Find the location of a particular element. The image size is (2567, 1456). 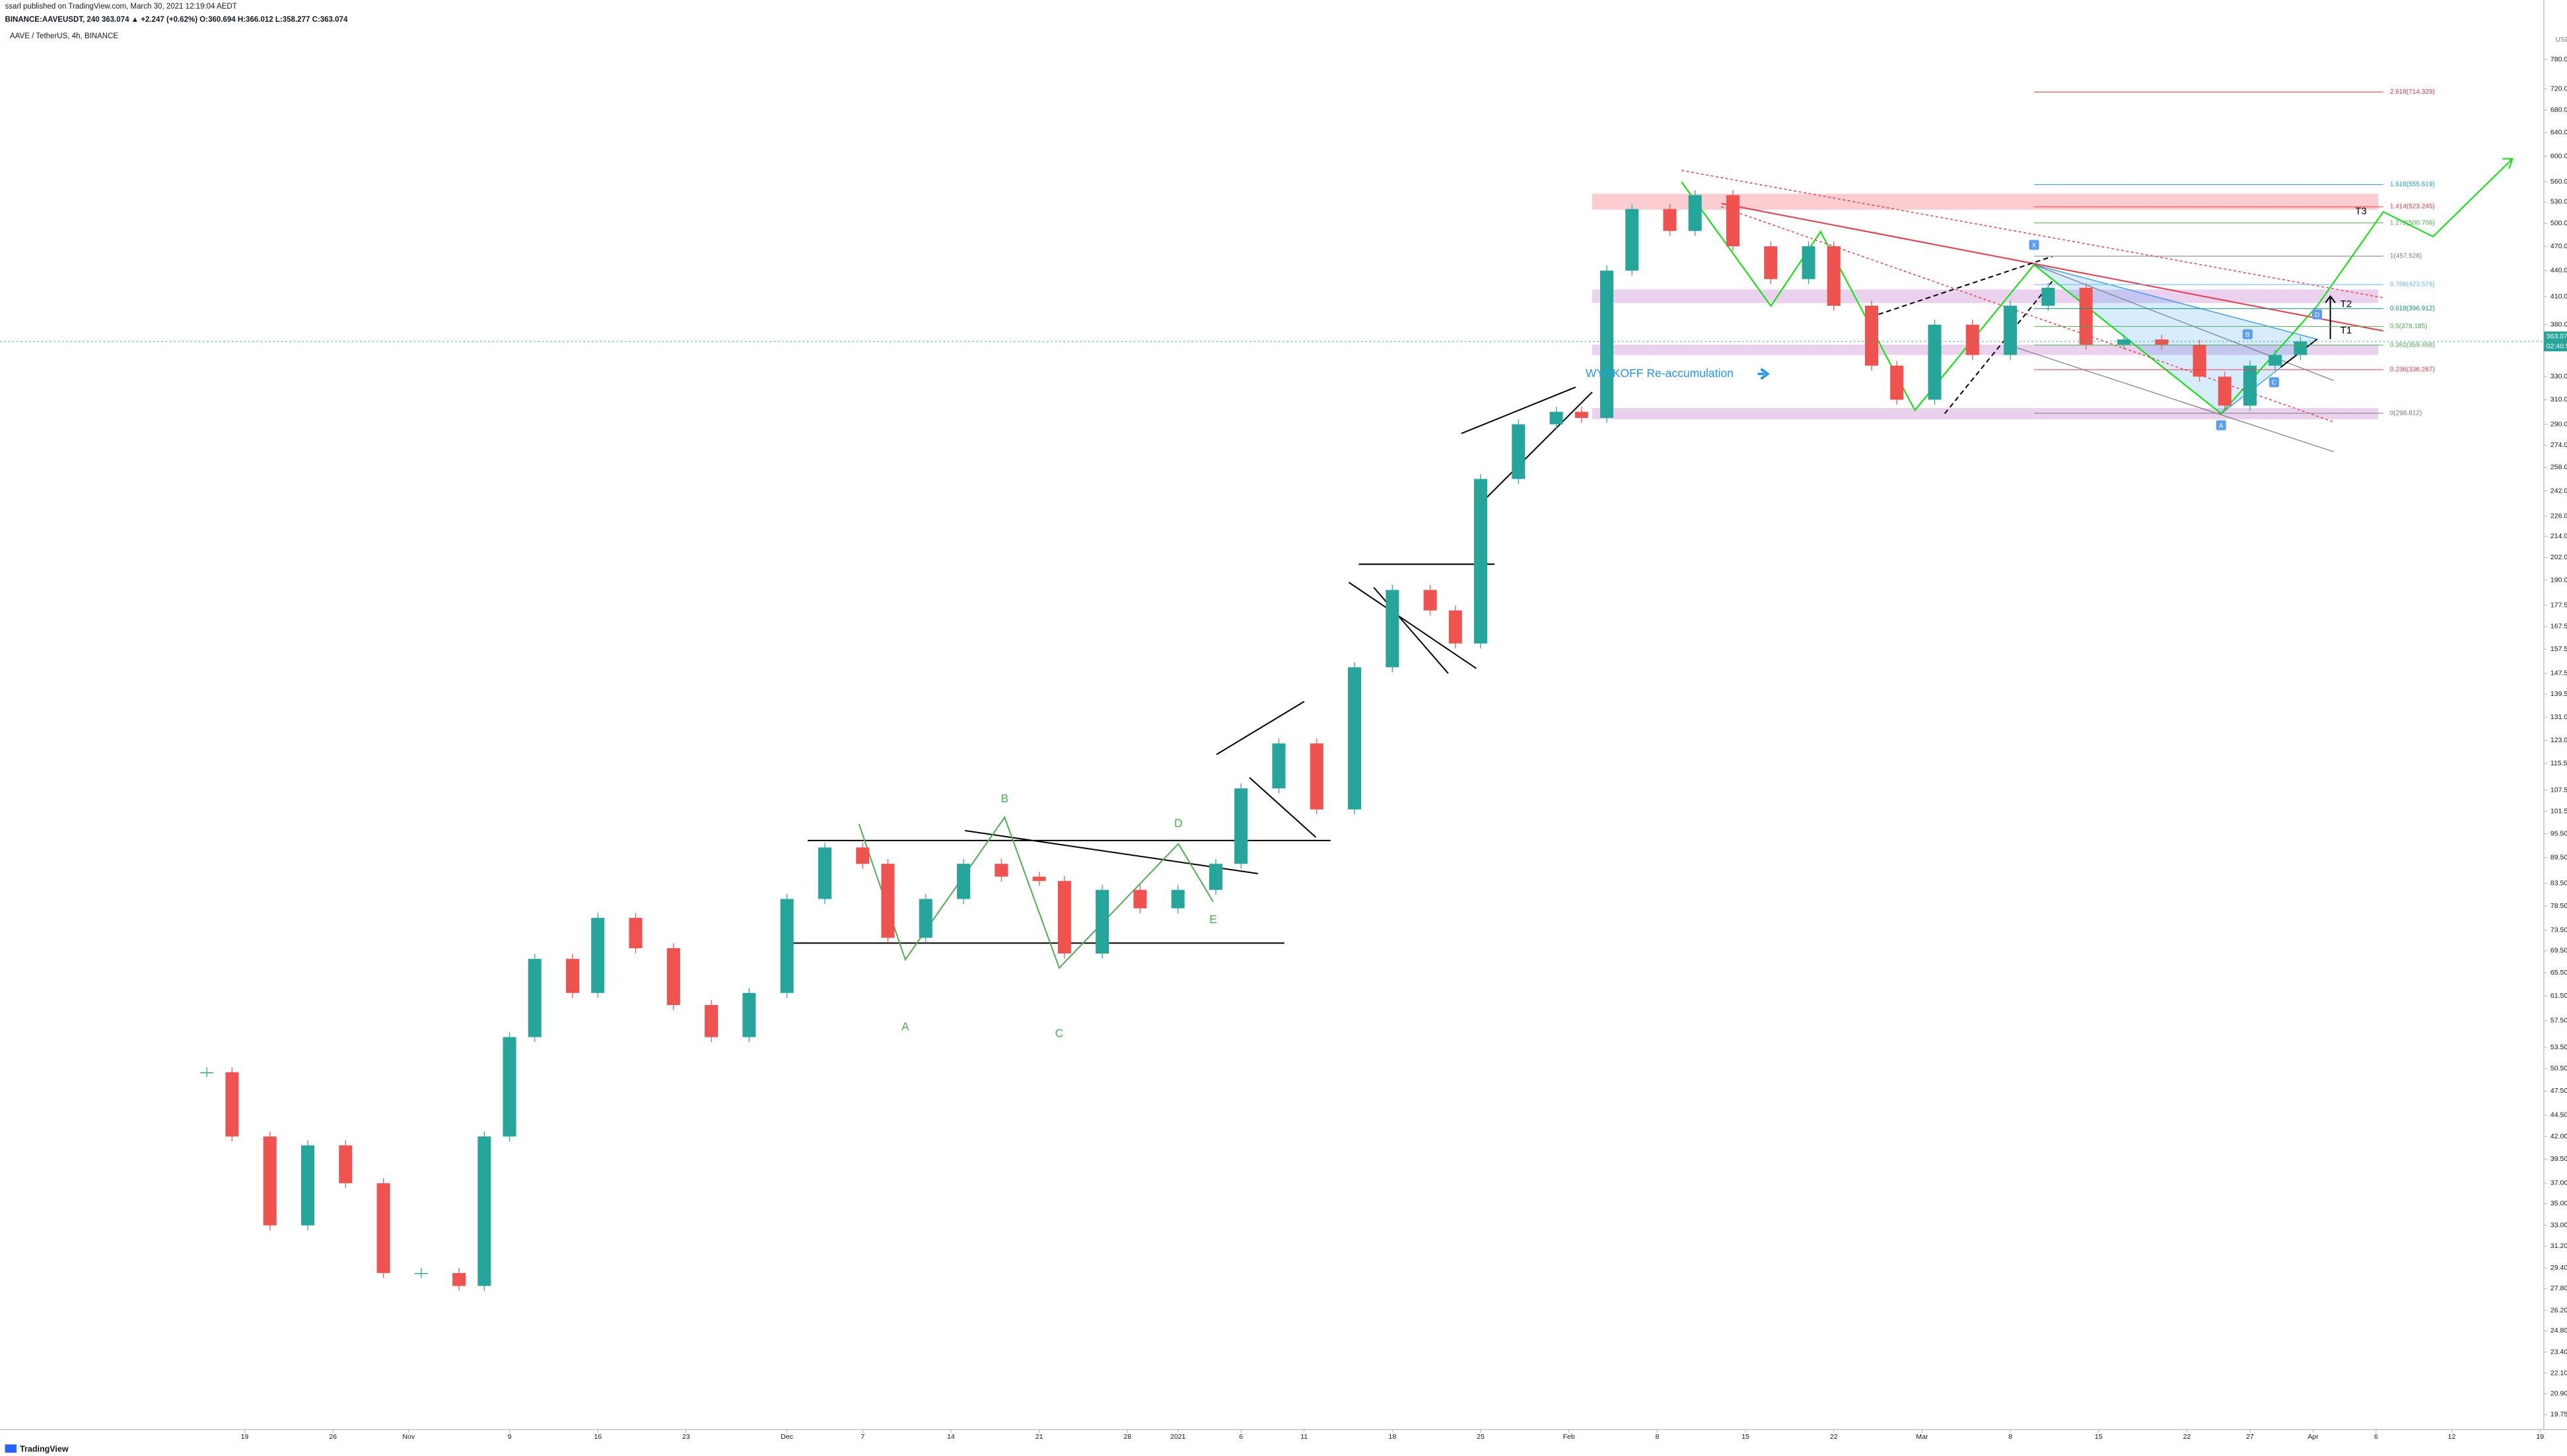

pattern-label: B is located at coordinates (1005, 798).